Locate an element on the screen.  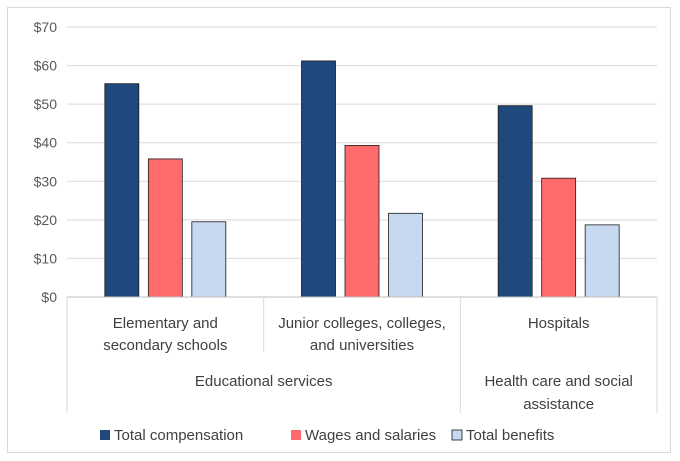
category-label: Hospitals is located at coordinates (559, 323).